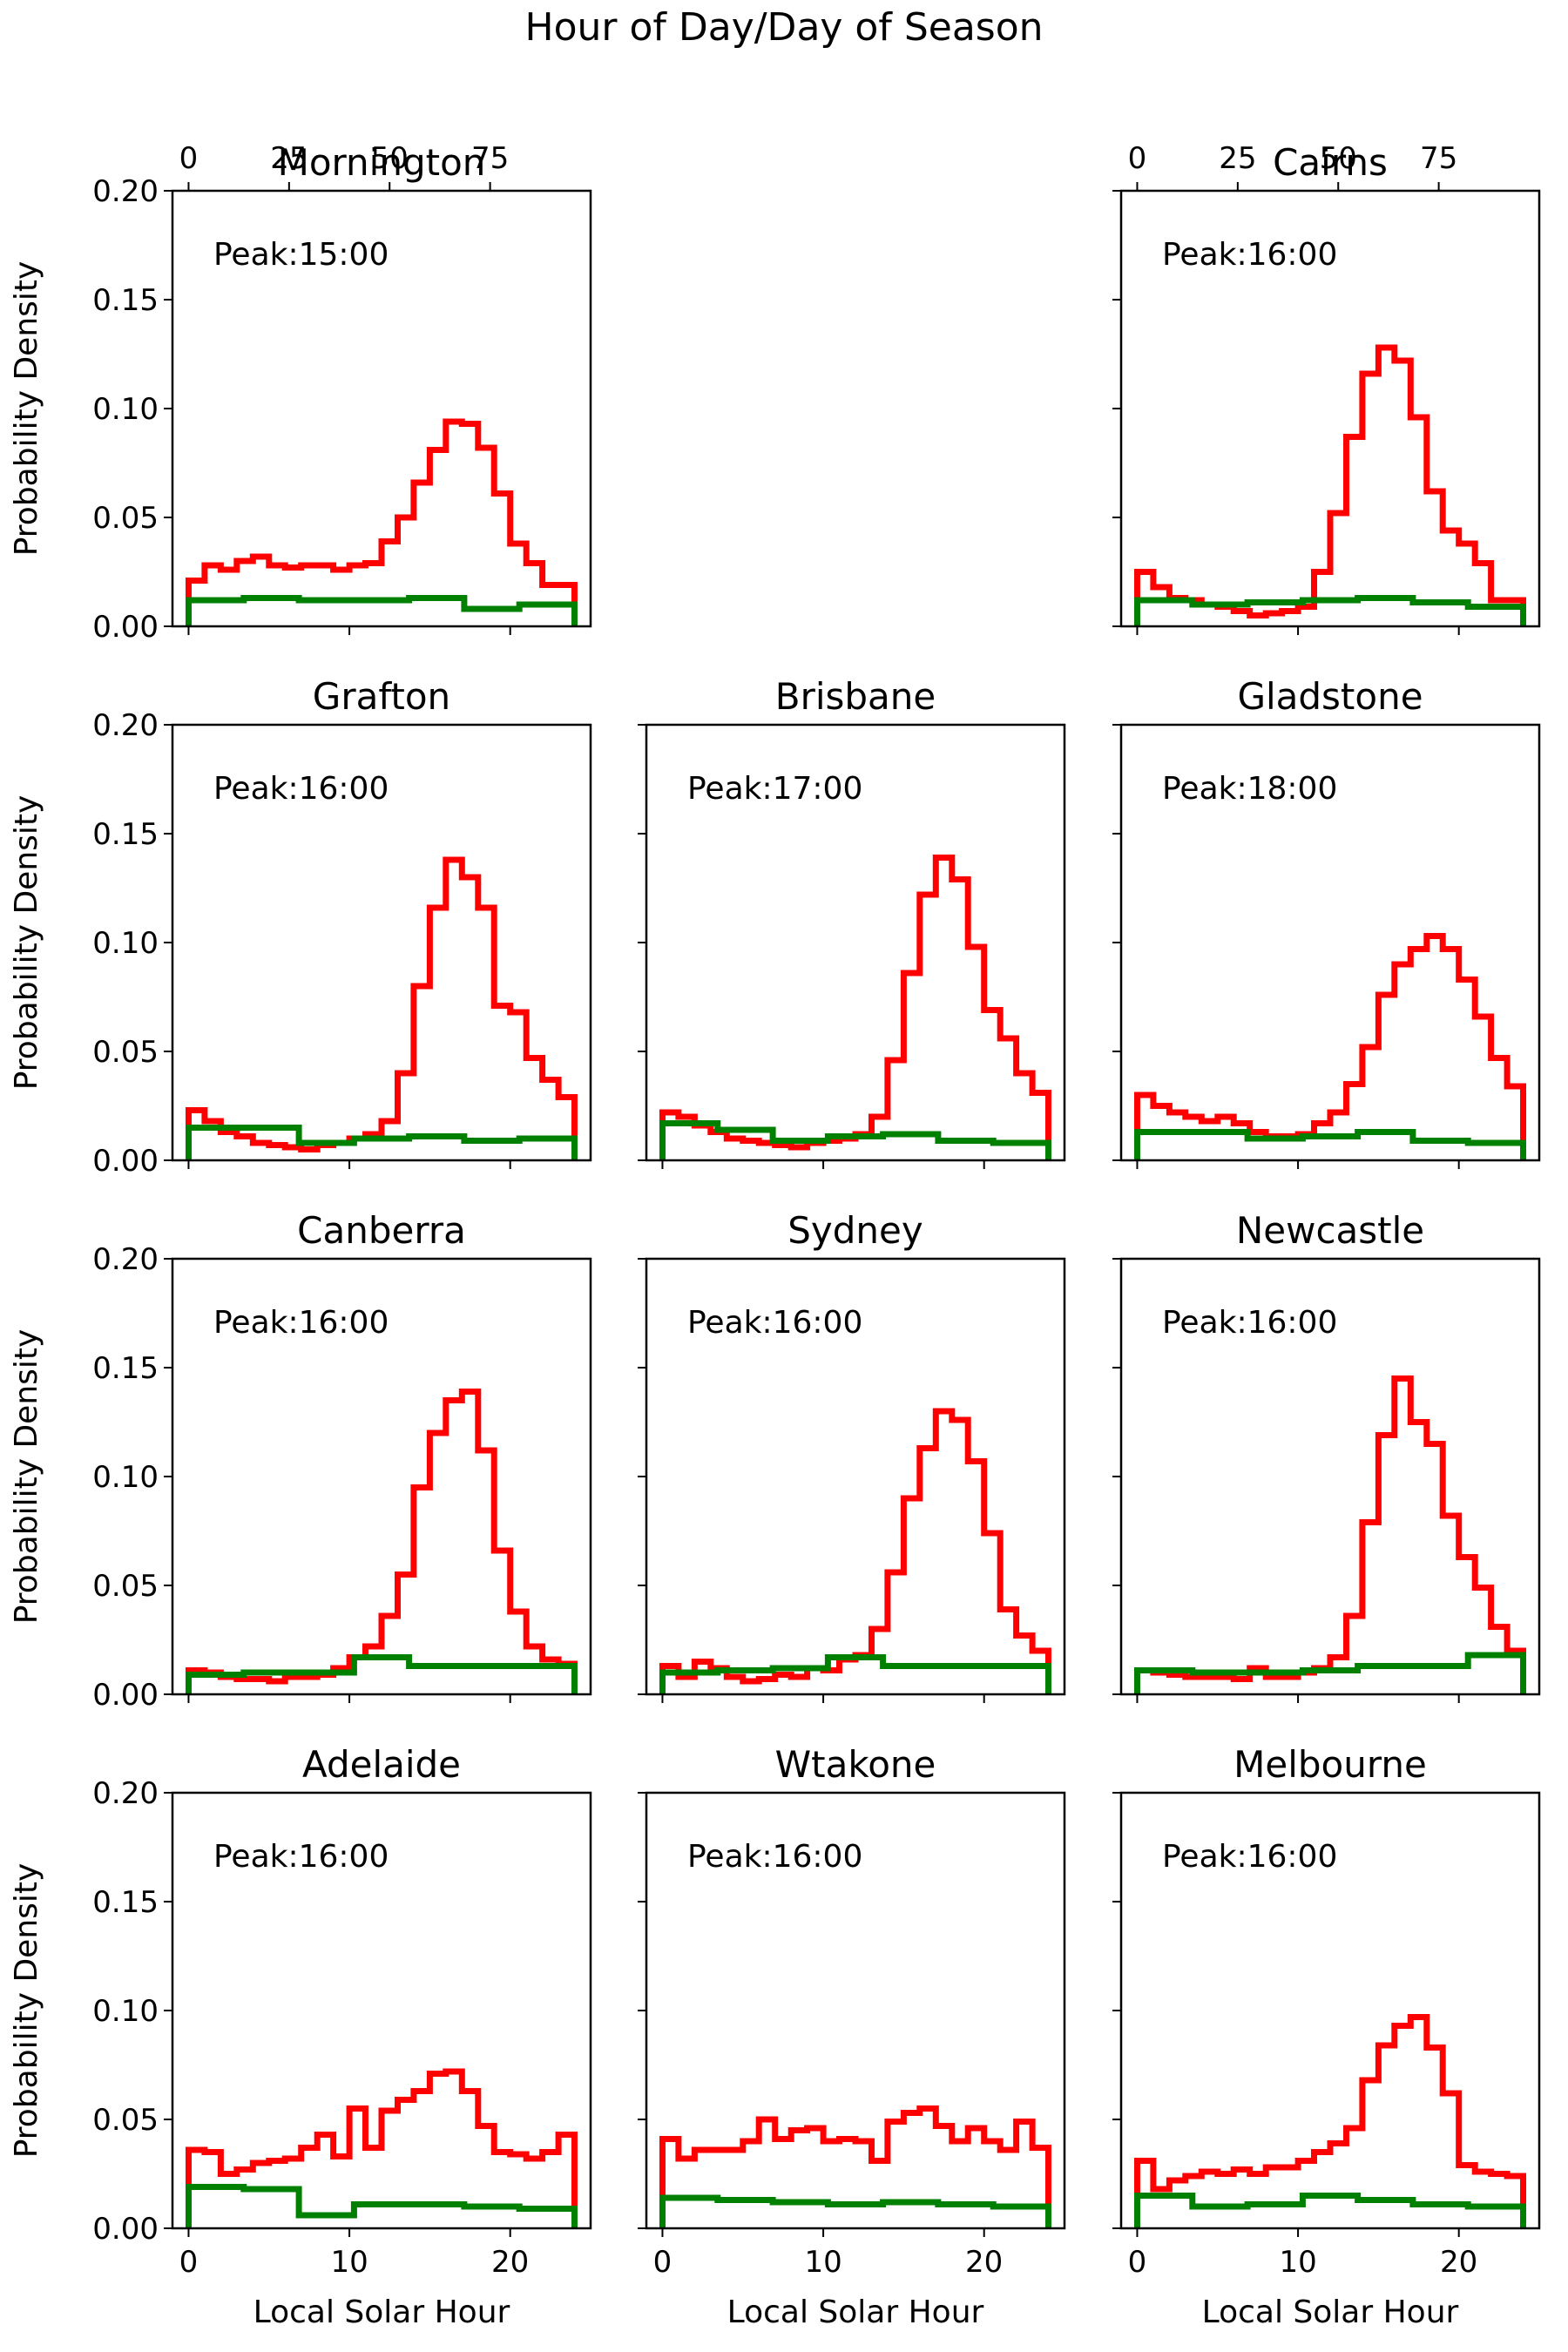 Image resolution: width=1568 pixels, height=2352 pixels. I want to click on peak-label-grafton: Peak:16:00, so click(301, 789).